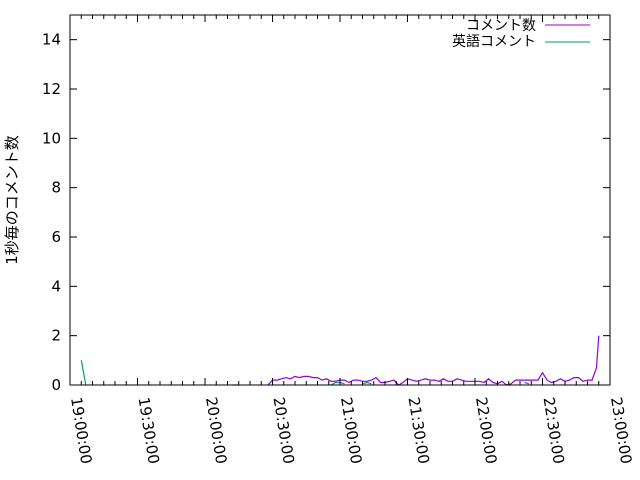  Describe the element at coordinates (56, 188) in the screenshot. I see `y-tick-label: 8` at that location.